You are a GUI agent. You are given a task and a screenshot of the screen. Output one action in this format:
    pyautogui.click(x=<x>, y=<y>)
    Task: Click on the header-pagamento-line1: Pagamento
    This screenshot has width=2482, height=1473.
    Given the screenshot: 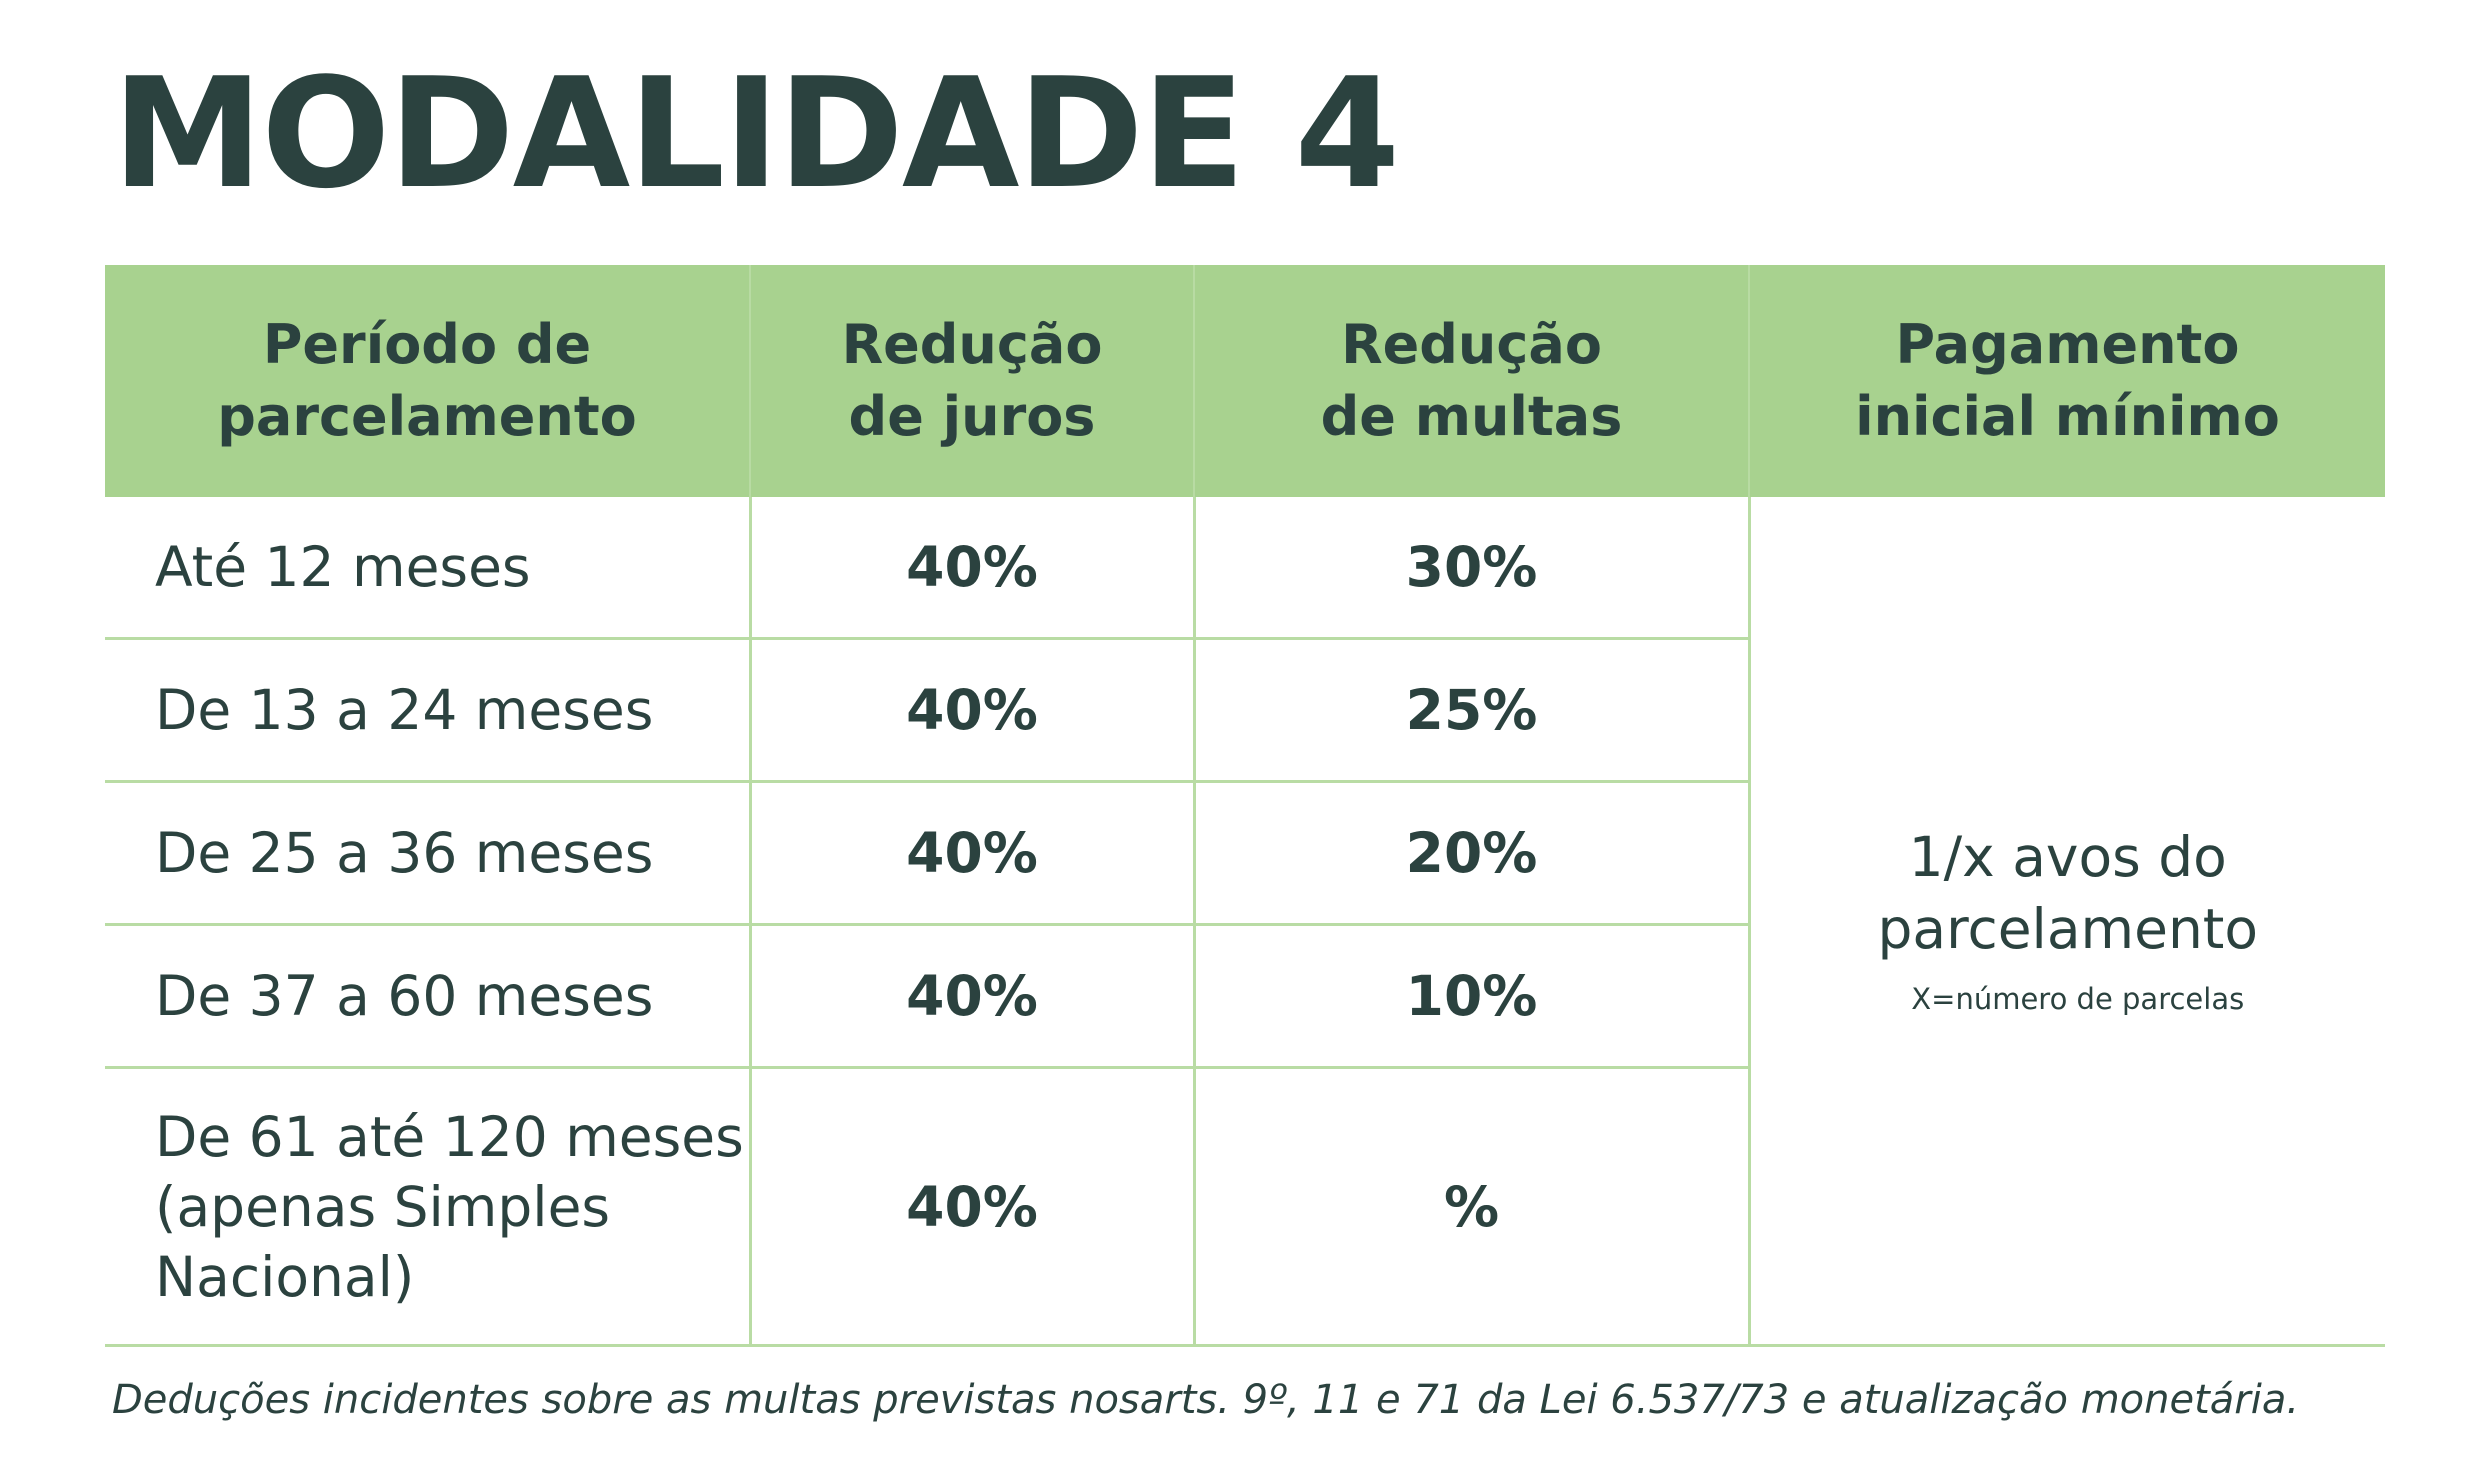 What is the action you would take?
    pyautogui.click(x=2067, y=344)
    